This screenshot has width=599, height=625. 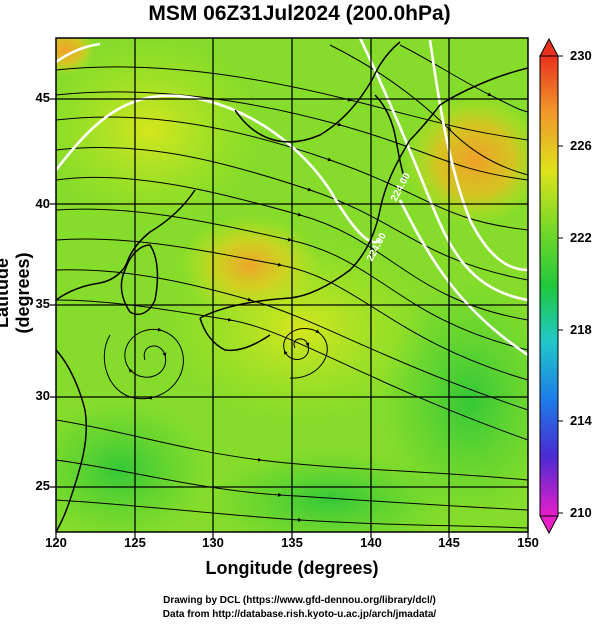 I want to click on y-tick-label: 35, so click(x=42, y=303).